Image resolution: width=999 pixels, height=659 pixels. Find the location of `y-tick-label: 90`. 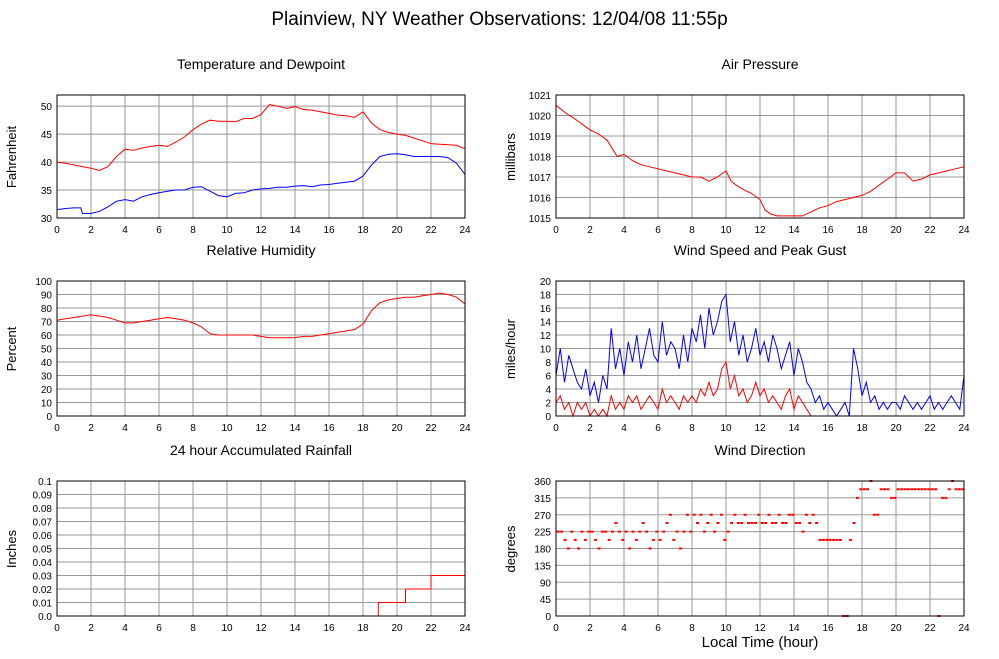

y-tick-label: 90 is located at coordinates (546, 583).